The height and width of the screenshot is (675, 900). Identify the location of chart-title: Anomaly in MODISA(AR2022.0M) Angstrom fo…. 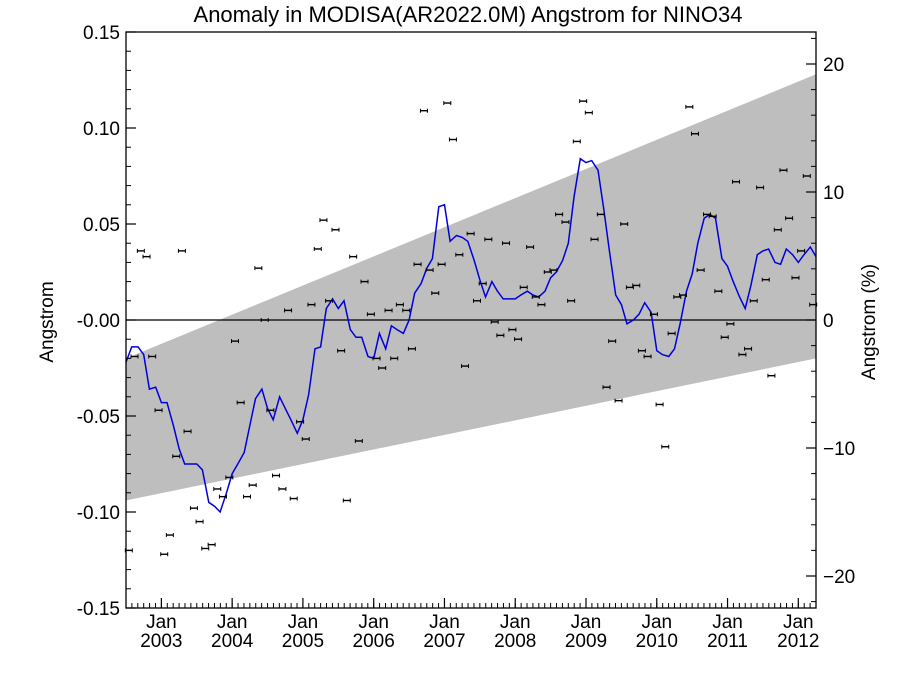
(468, 14).